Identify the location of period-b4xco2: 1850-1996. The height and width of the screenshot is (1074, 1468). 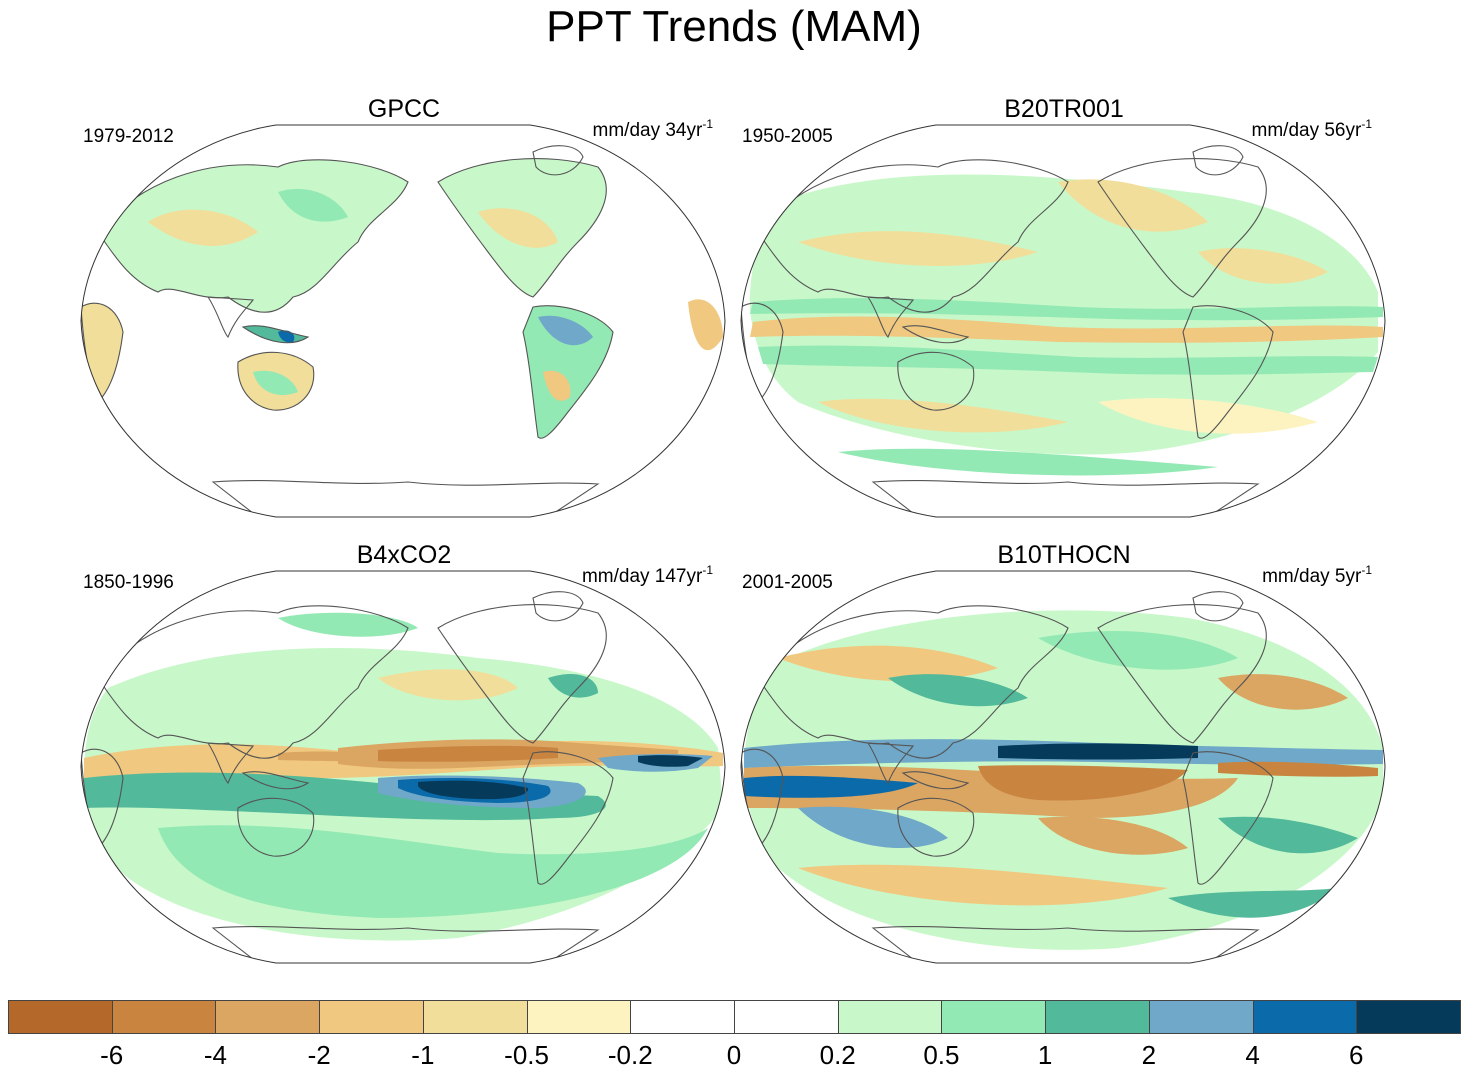
(128, 582).